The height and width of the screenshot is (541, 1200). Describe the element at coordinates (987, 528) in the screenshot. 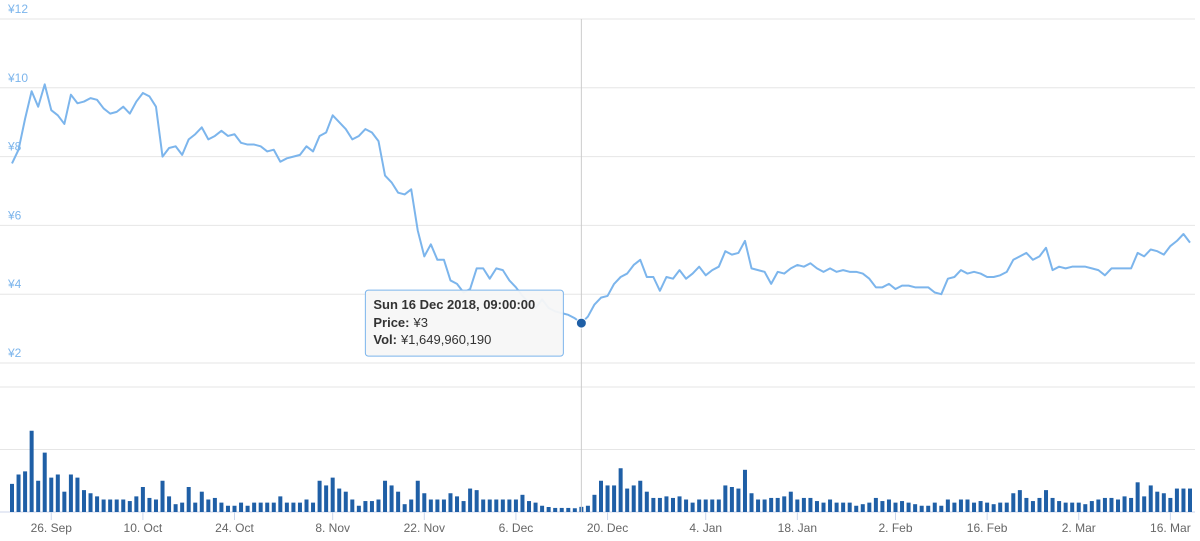

I see `x-tick-label: 16. Feb` at that location.